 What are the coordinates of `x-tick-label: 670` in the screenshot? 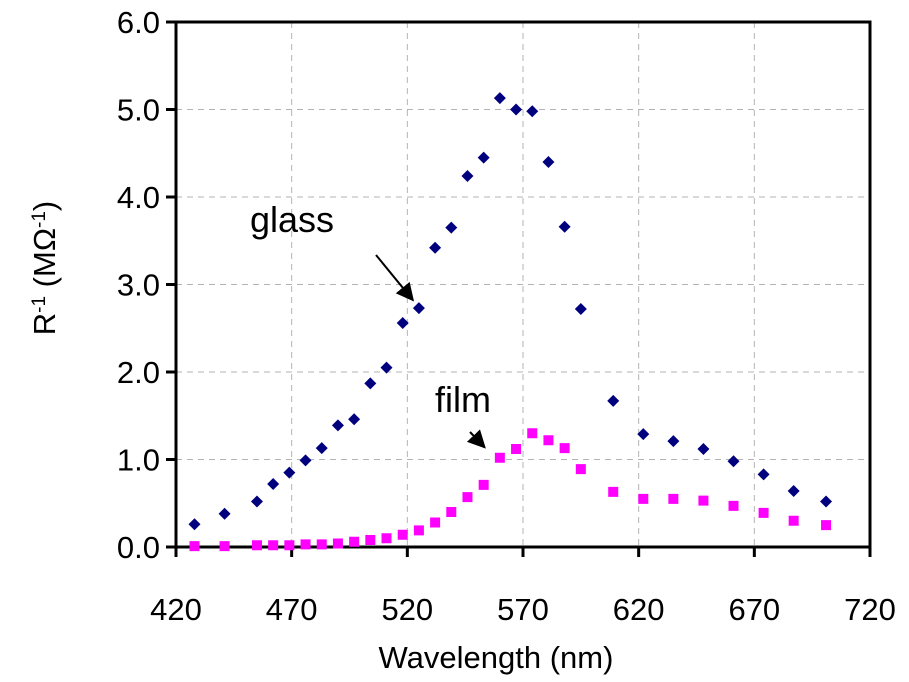 It's located at (754, 609).